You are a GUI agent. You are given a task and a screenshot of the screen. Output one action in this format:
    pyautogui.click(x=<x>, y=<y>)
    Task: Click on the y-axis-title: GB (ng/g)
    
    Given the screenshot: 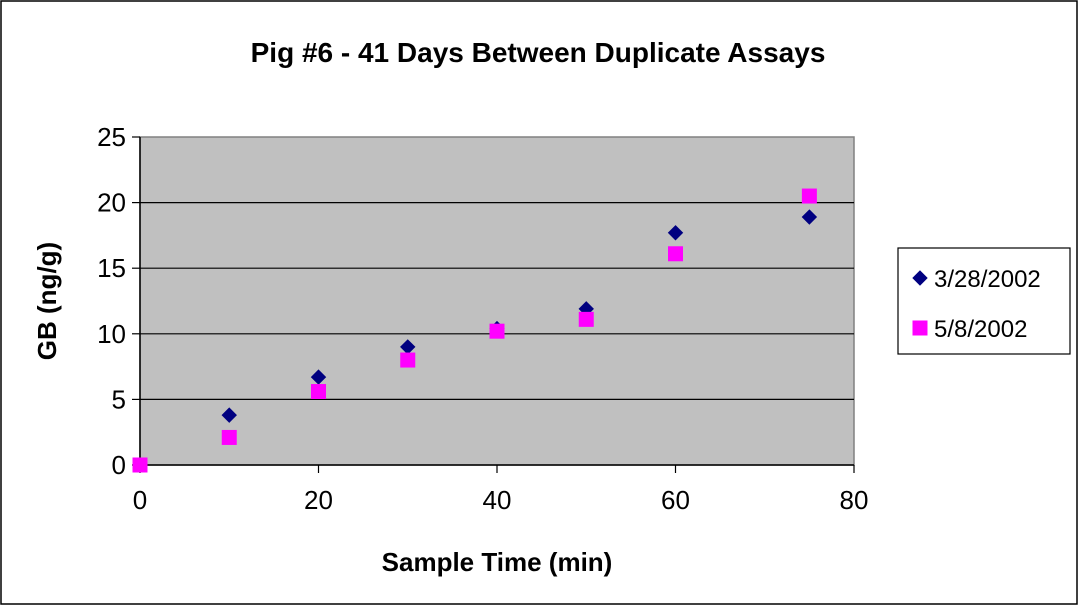 What is the action you would take?
    pyautogui.click(x=47, y=301)
    